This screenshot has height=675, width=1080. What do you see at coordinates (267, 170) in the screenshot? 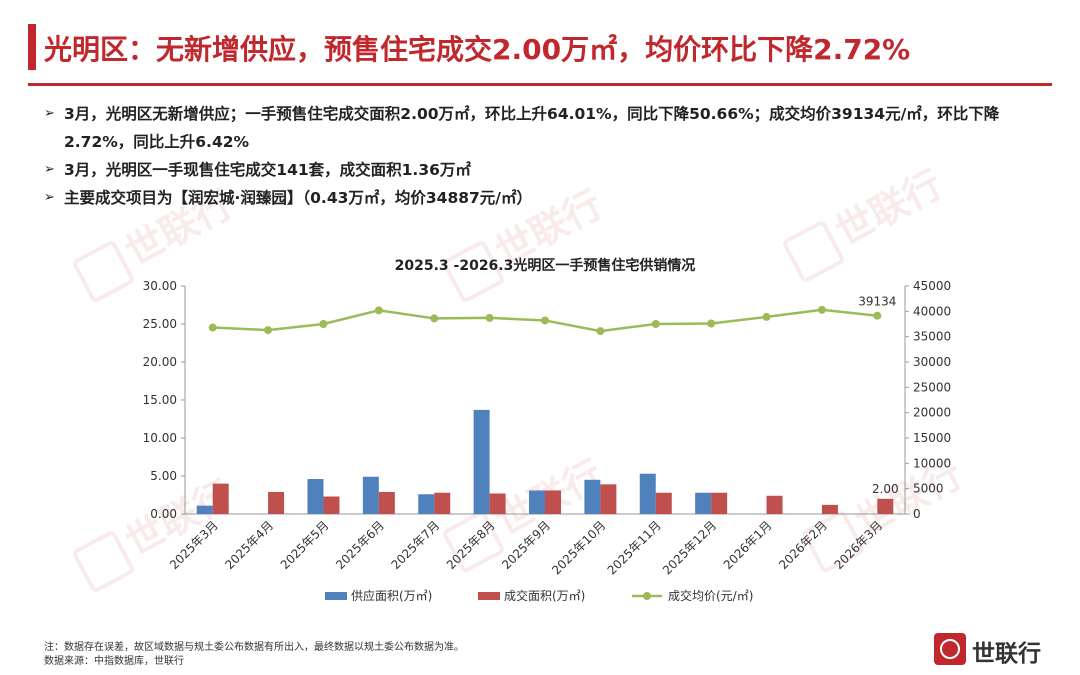
I see `bullet-text: 3月，光明区一手现售住宅成交141套，成交面积1.36万㎡` at bounding box center [267, 170].